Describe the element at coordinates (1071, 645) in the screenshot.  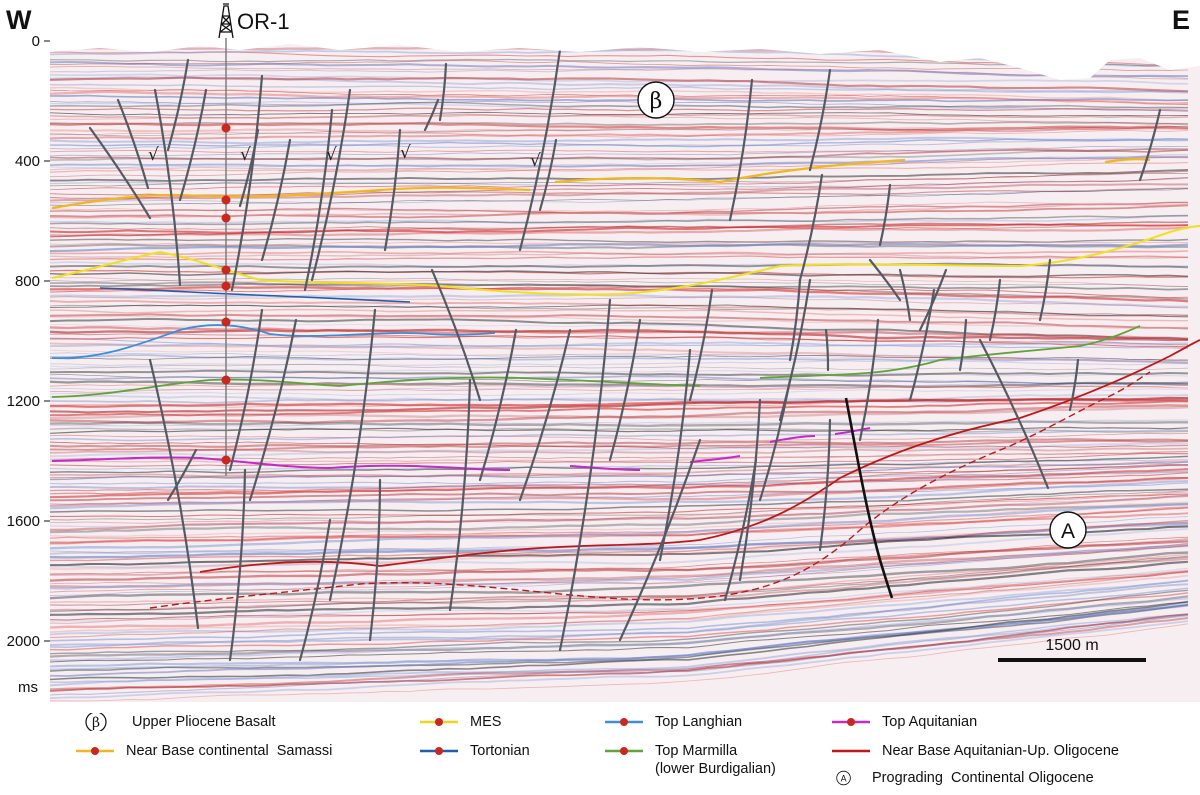
I see `scale-bar-label: 1500 m` at that location.